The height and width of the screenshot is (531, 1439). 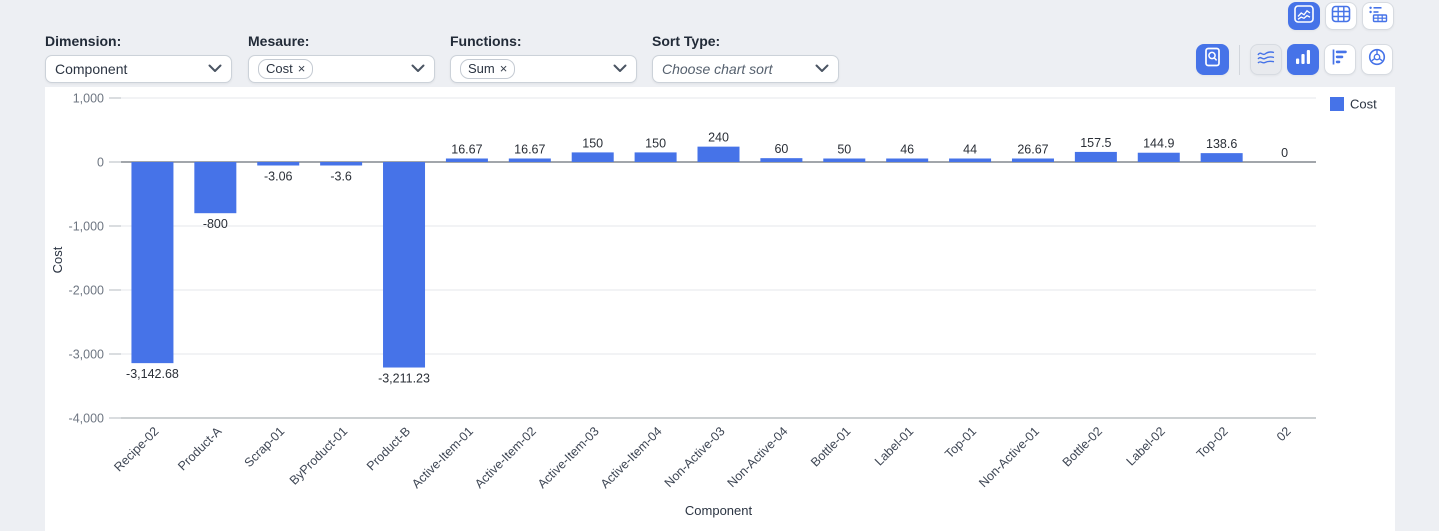 I want to click on x-category-label: Active-Item-02, so click(x=505, y=457).